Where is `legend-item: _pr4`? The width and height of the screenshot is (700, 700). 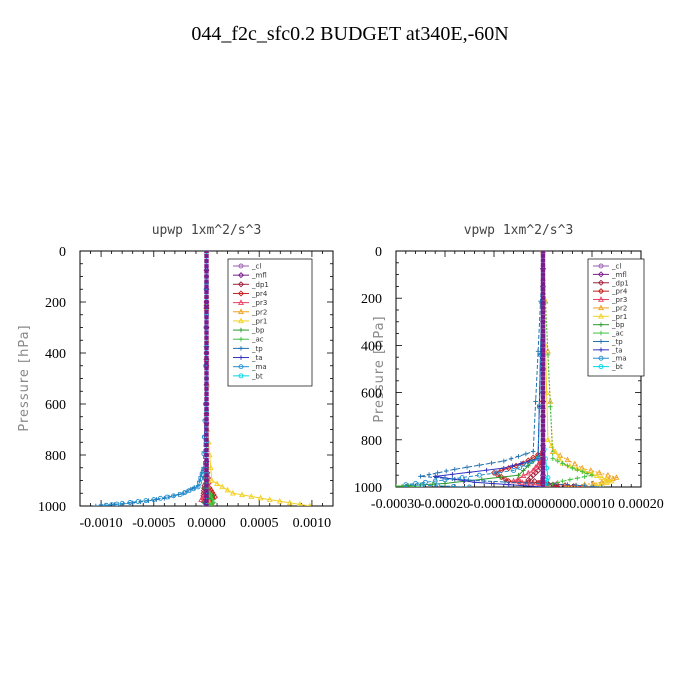
legend-item: _pr4 is located at coordinates (250, 294).